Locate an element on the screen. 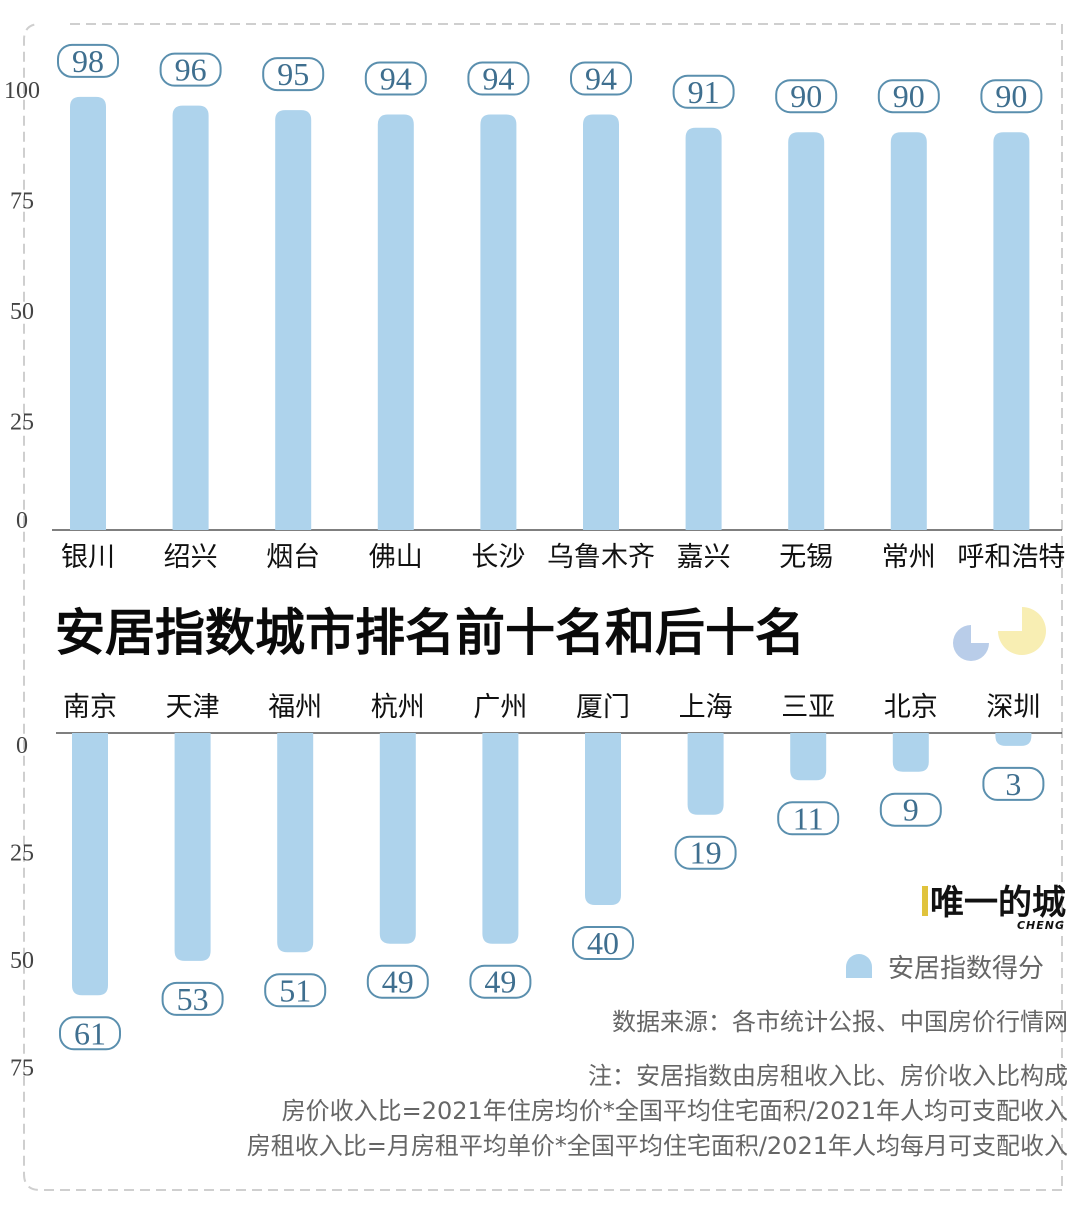 Image resolution: width=1080 pixels, height=1213 pixels. bottom-y-tick: 25 is located at coordinates (22, 854).